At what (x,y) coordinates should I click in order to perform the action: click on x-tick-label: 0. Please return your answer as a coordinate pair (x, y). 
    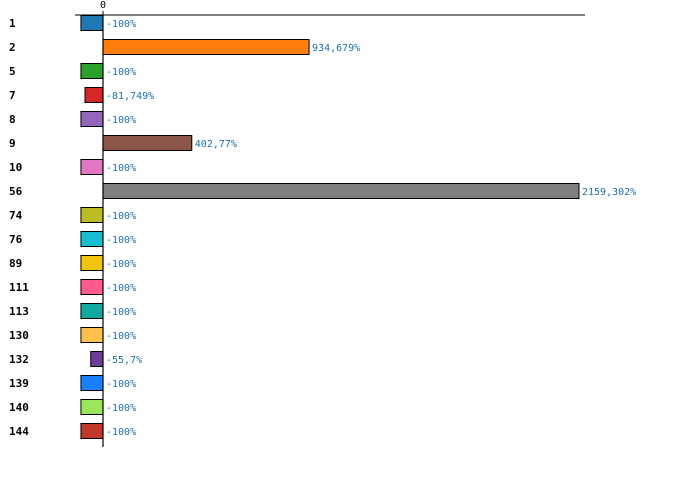
    Looking at the image, I should click on (103, 5).